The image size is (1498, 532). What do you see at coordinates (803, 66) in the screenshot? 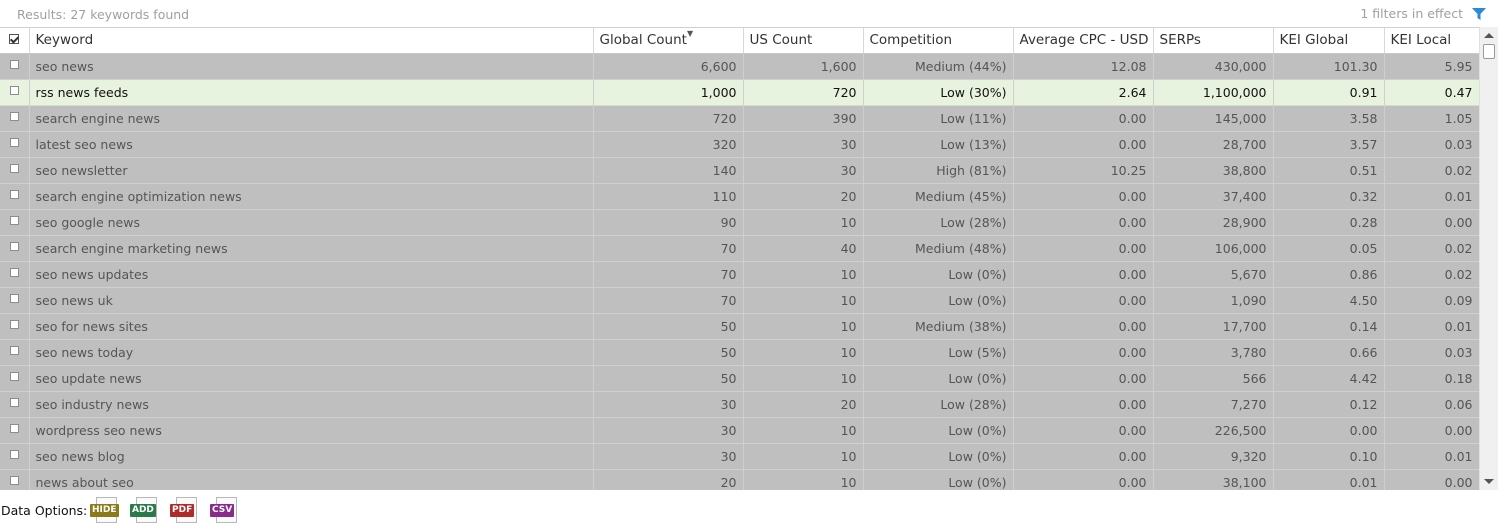
I see `cell-us-count: 1,600` at bounding box center [803, 66].